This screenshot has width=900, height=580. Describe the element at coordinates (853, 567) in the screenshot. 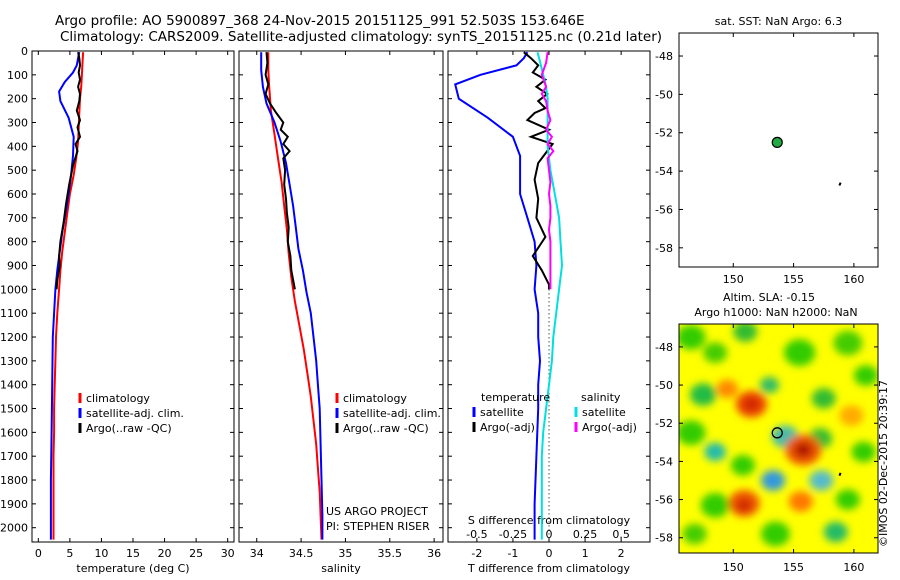

I see `sla-xtick-label: 160` at that location.